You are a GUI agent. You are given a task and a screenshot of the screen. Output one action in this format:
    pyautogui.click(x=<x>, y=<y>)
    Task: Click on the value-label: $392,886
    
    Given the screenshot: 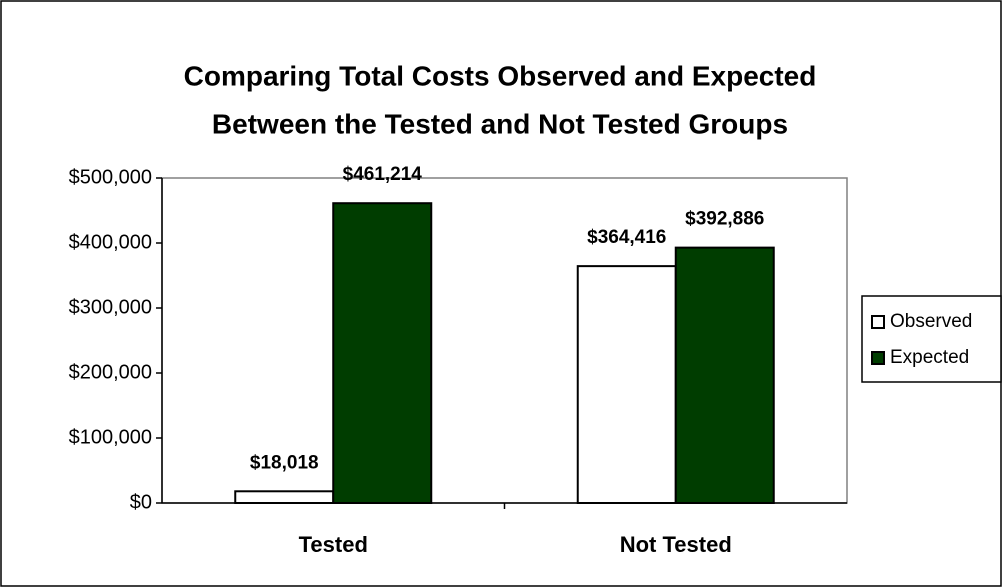 What is the action you would take?
    pyautogui.click(x=724, y=219)
    